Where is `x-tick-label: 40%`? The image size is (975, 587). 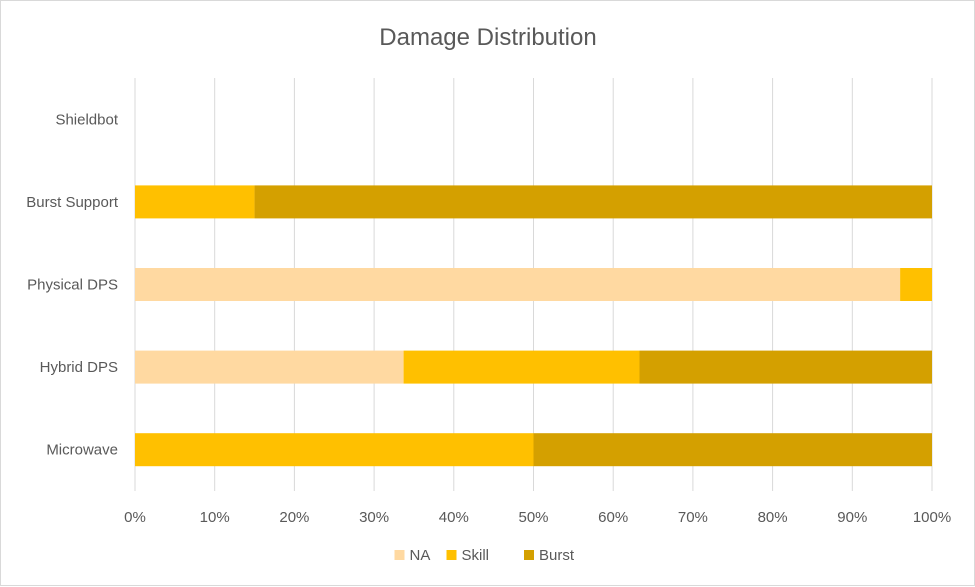 x-tick-label: 40% is located at coordinates (454, 517).